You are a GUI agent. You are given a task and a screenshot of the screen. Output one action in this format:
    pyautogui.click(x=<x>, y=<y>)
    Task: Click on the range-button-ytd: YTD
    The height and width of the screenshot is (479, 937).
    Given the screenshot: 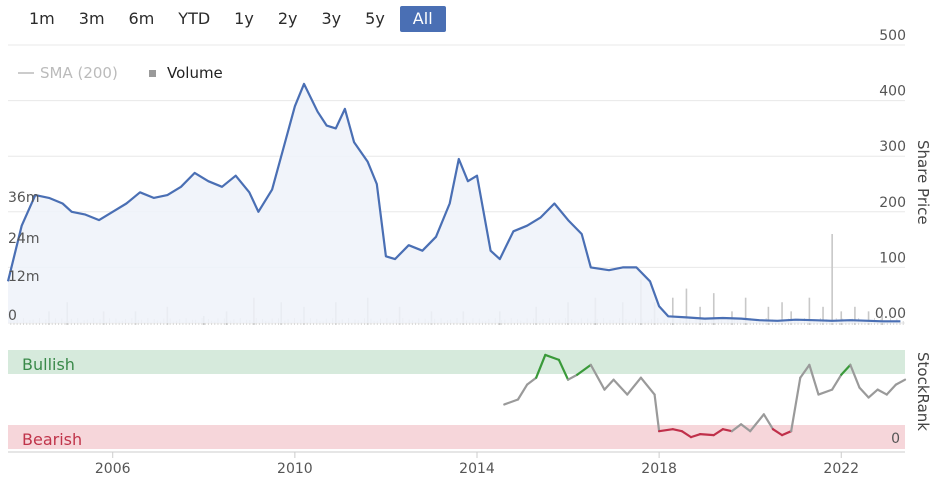 What is the action you would take?
    pyautogui.click(x=194, y=18)
    